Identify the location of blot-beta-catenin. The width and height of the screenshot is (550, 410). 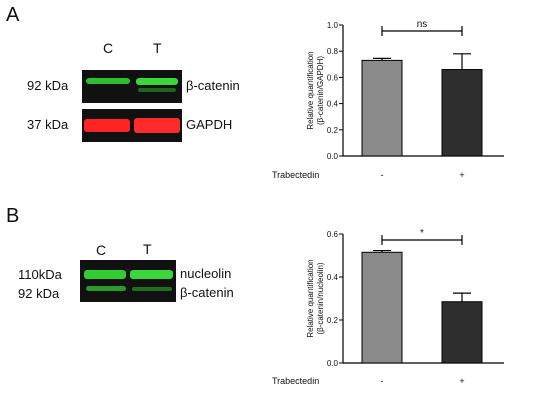
(132, 86).